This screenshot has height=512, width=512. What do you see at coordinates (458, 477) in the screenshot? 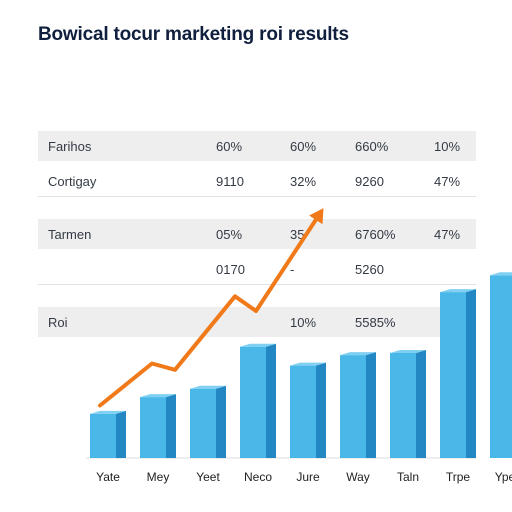
I see `x-tick-label: Trpe` at bounding box center [458, 477].